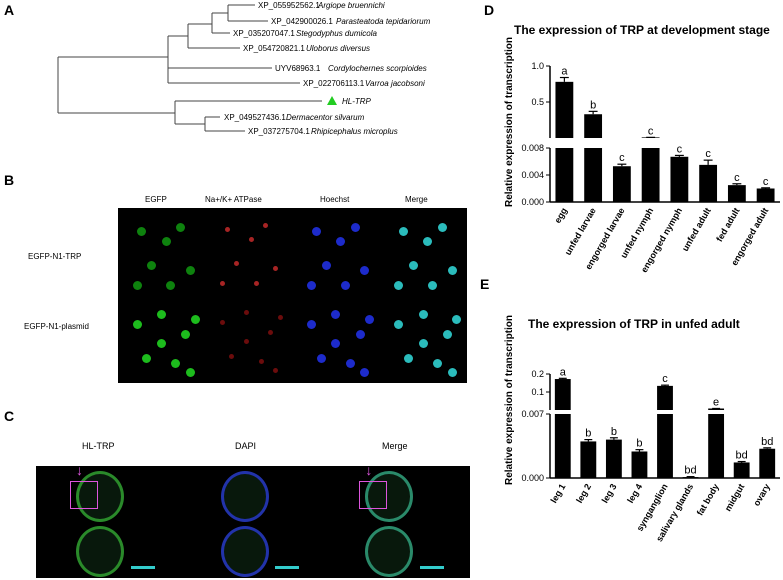 The height and width of the screenshot is (580, 783). I want to click on panel-b-image-grid, so click(292, 295).